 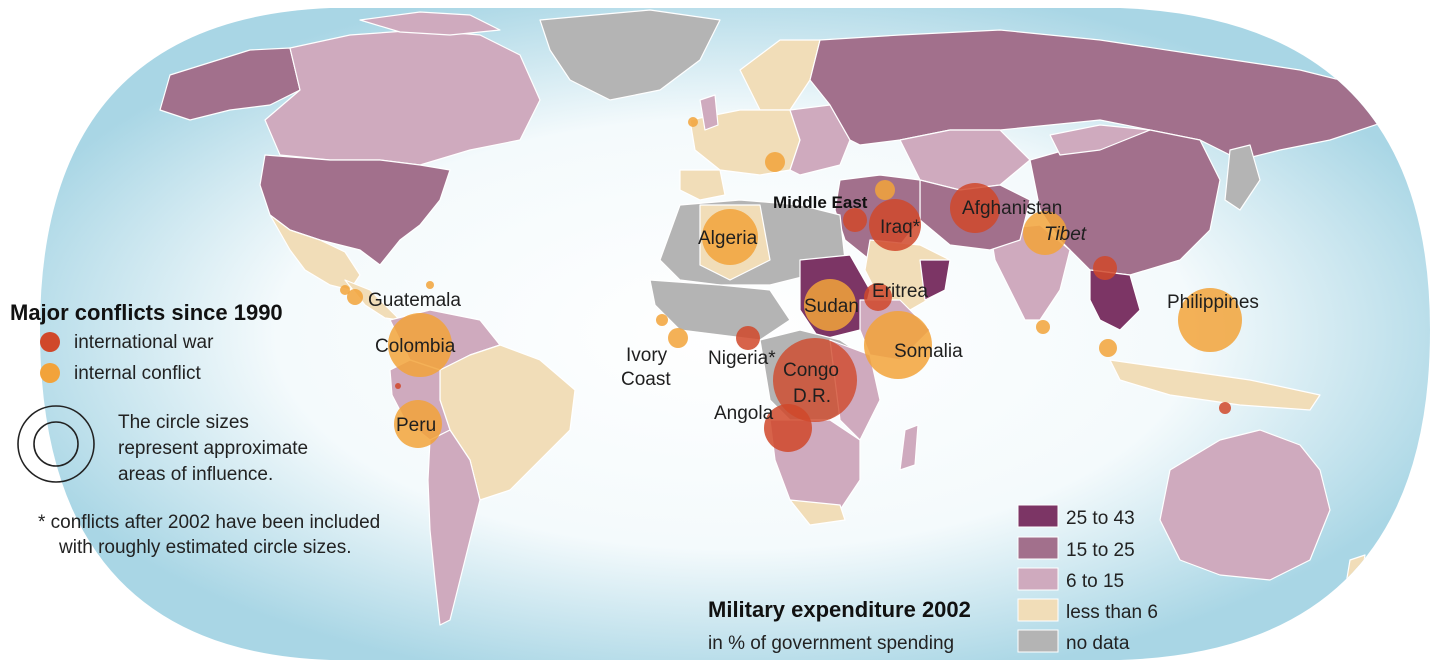 What do you see at coordinates (788, 428) in the screenshot?
I see `conflict-angola` at bounding box center [788, 428].